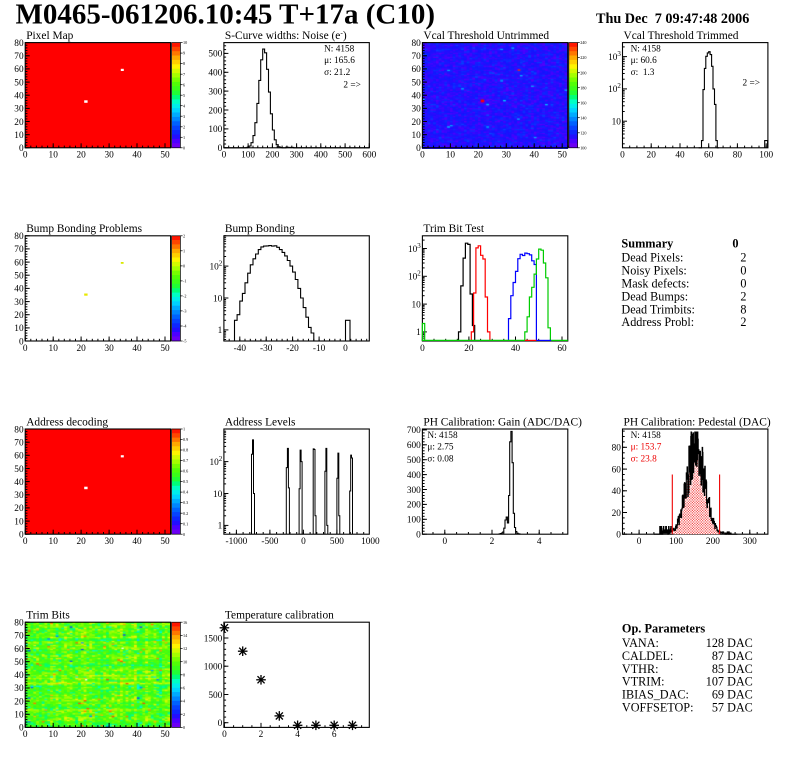  What do you see at coordinates (185, 523) in the screenshot?
I see `svg-text: 0.1` at bounding box center [185, 523].